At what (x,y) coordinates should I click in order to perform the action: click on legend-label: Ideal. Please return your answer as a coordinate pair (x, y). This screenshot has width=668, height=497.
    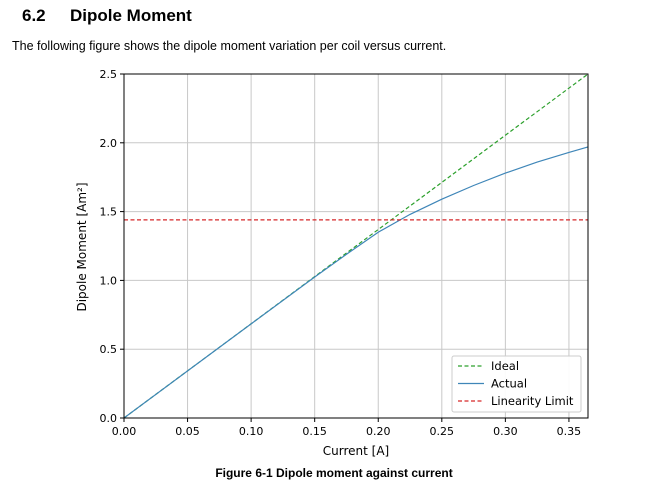
    Looking at the image, I should click on (505, 366).